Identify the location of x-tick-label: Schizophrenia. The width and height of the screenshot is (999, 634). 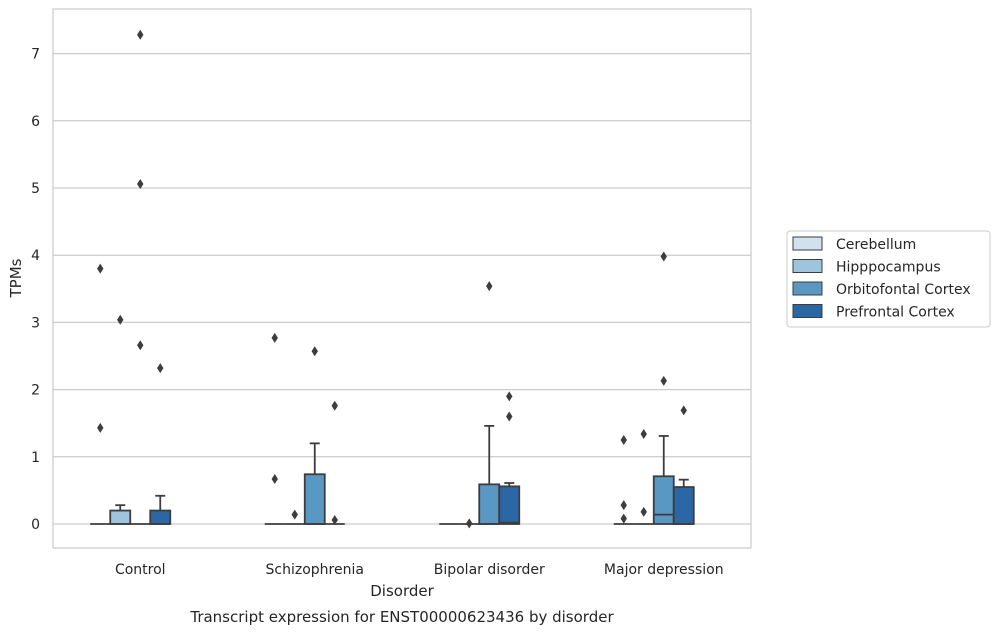
(315, 570).